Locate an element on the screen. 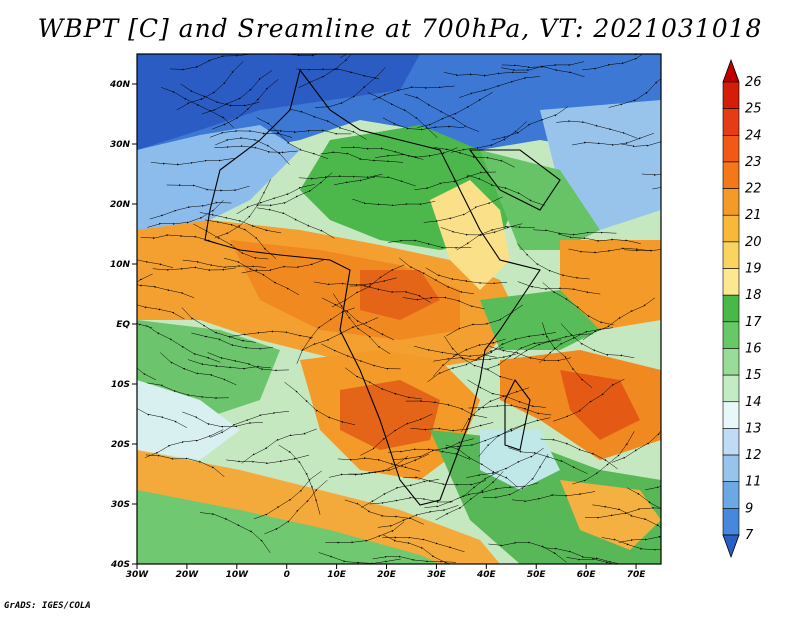 This screenshot has width=800, height=618. colorbar-label: 9 is located at coordinates (749, 508).